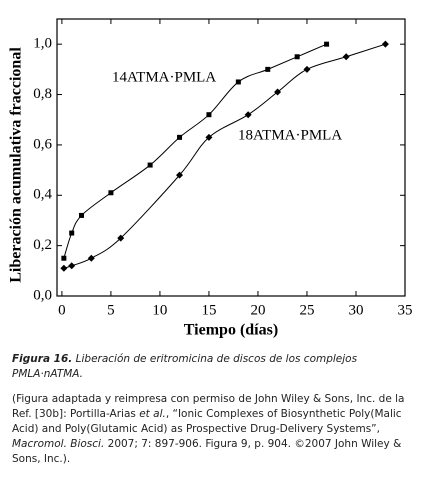 This screenshot has height=486, width=428. Describe the element at coordinates (42, 245) in the screenshot. I see `y-tick-label: 0,2` at that location.